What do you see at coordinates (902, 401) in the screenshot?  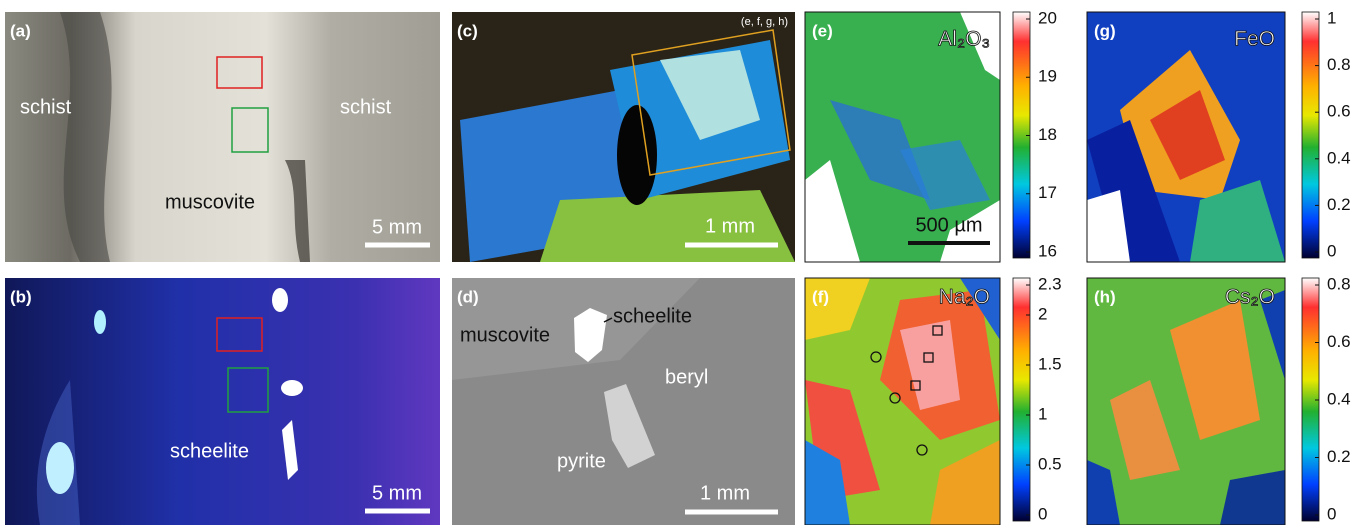 I see `panel-f: (f) Na₂O` at bounding box center [902, 401].